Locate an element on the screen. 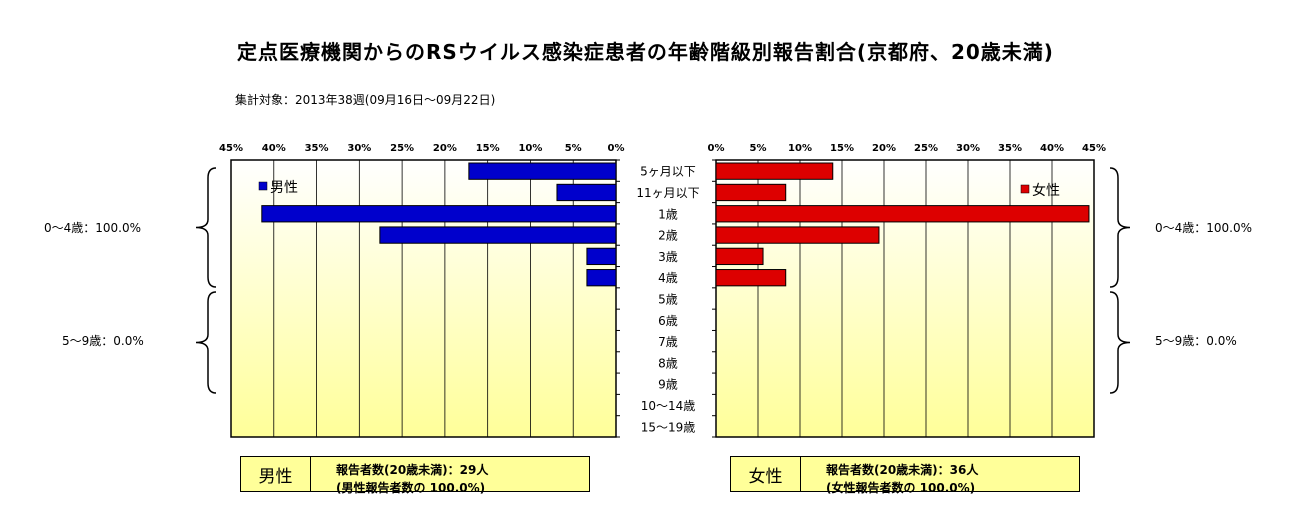 The image size is (1291, 528). category-label: 5歳 is located at coordinates (668, 300).